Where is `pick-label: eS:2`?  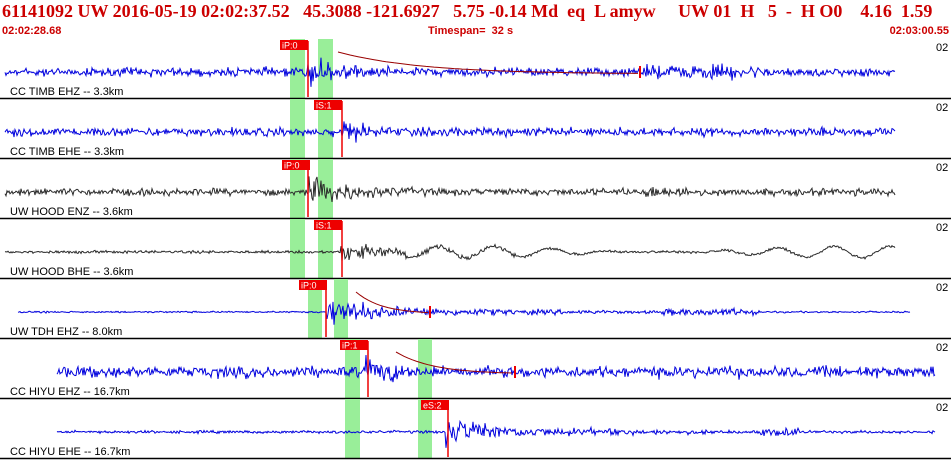 pick-label: eS:2 is located at coordinates (432, 406).